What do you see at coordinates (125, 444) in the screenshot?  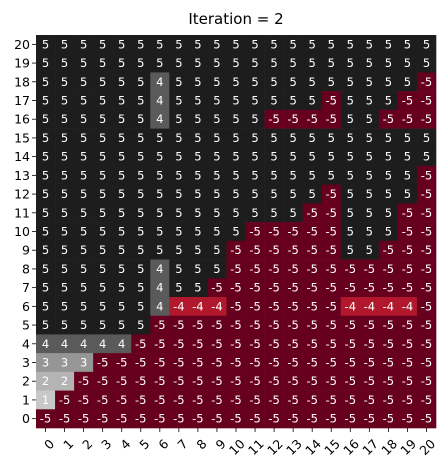 I see `x-tick-label: 4` at bounding box center [125, 444].